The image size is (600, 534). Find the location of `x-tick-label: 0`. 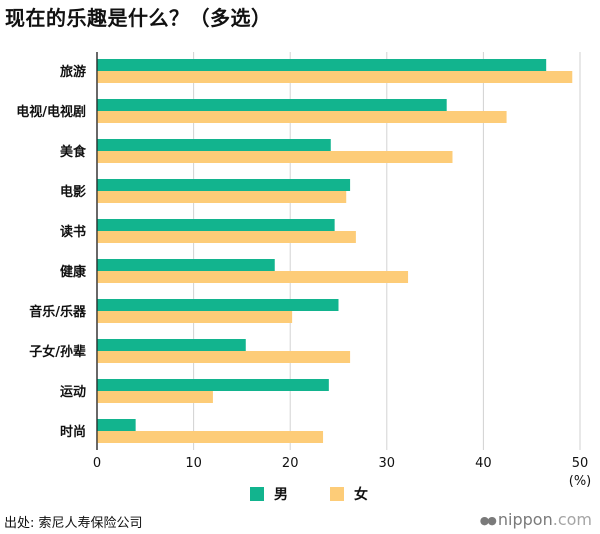

x-tick-label: 0 is located at coordinates (97, 463).